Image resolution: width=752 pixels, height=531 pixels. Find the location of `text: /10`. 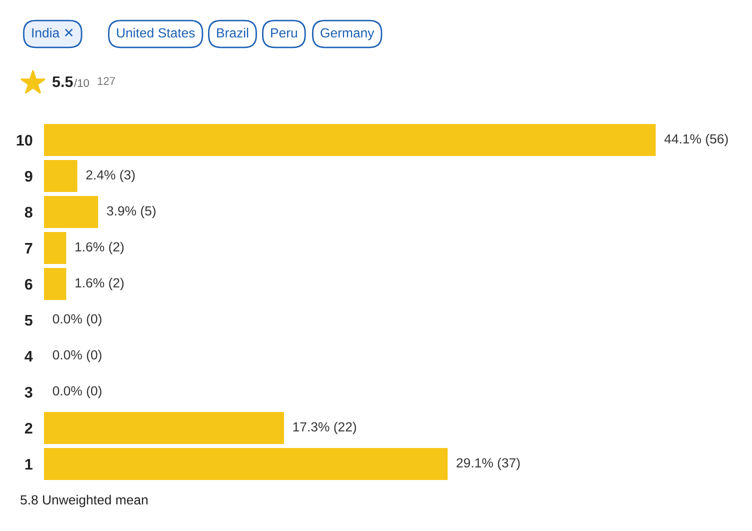

text: /10 is located at coordinates (82, 82).